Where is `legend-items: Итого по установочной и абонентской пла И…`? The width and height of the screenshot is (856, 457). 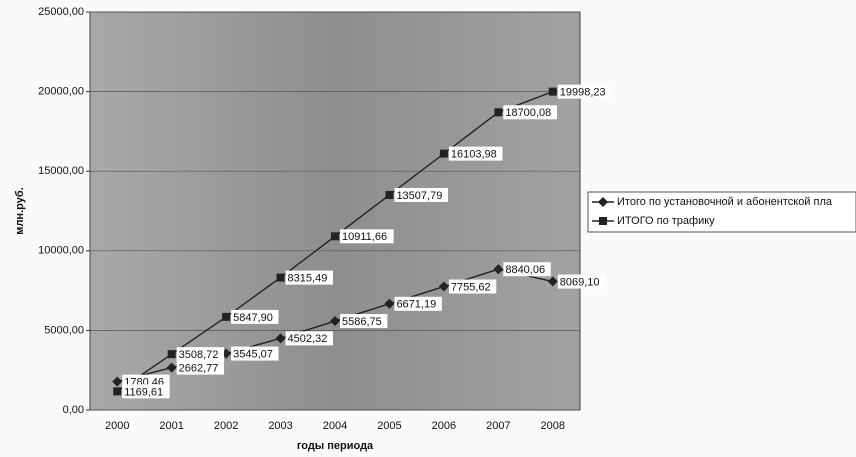
legend-items: Итого по установочной и абонентской пла И… is located at coordinates (712, 211).